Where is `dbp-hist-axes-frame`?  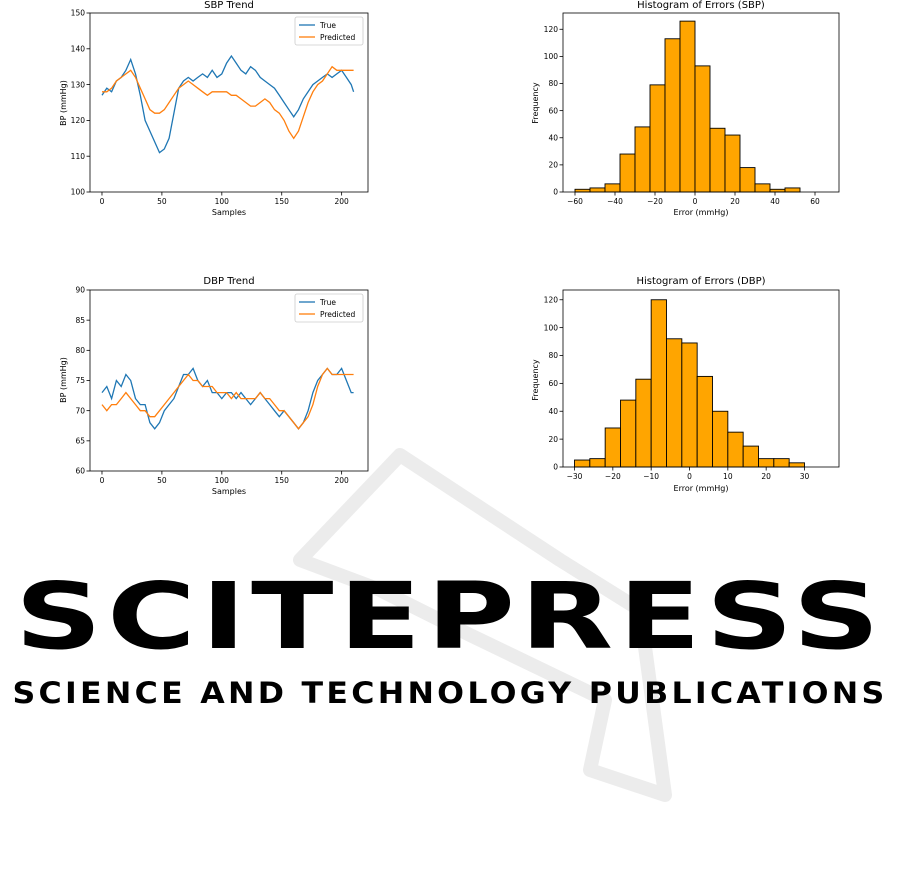 dbp-hist-axes-frame is located at coordinates (701, 378).